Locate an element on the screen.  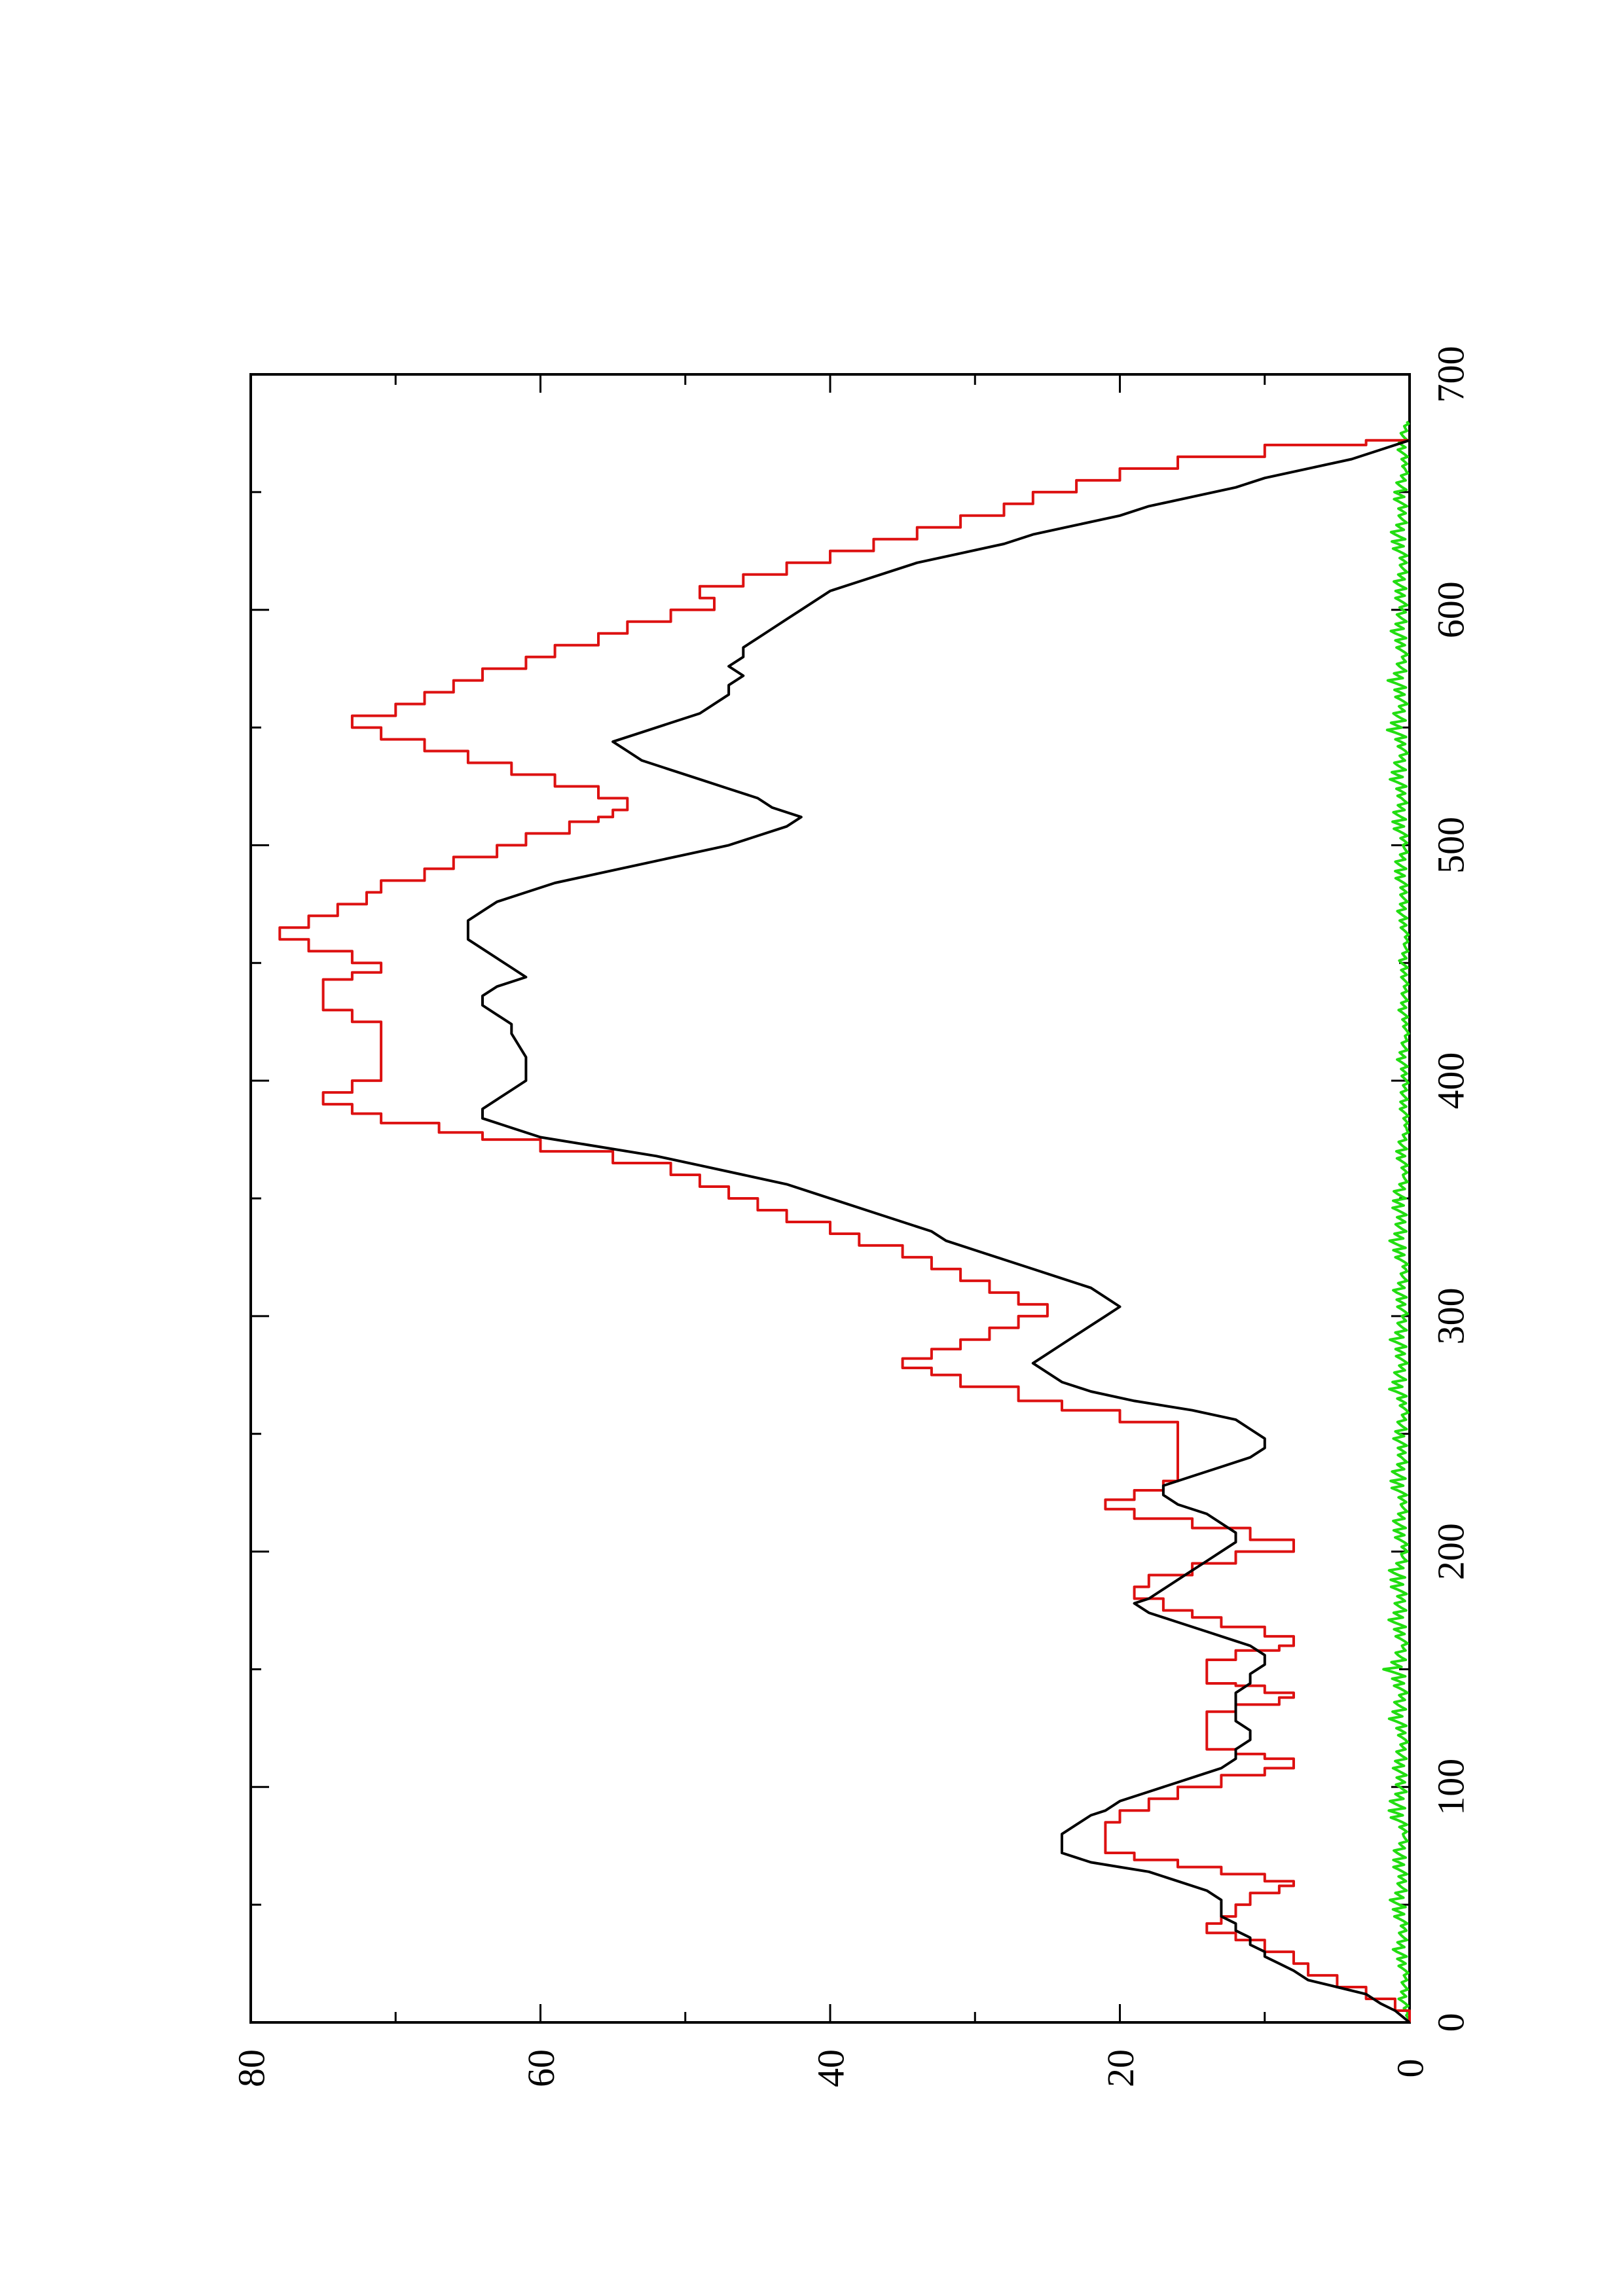
x-tick-label: 200 is located at coordinates (1450, 1551).